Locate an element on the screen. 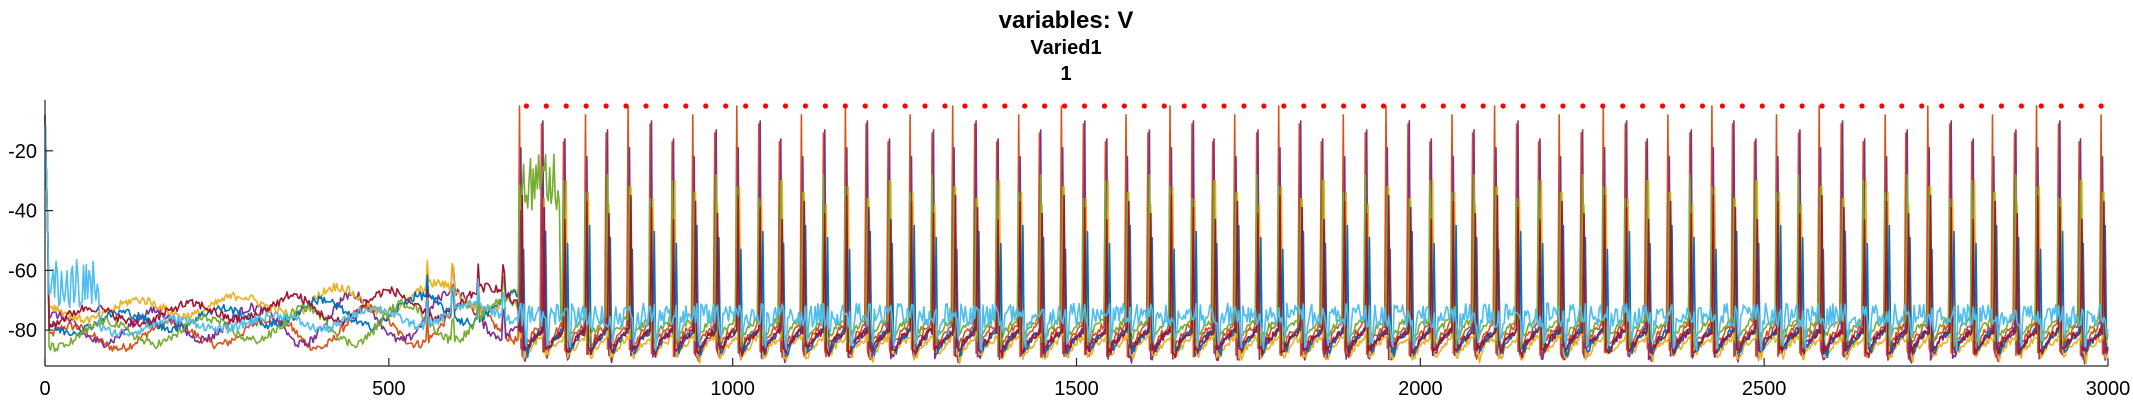  x-tick-label: 2000 is located at coordinates (1420, 389).